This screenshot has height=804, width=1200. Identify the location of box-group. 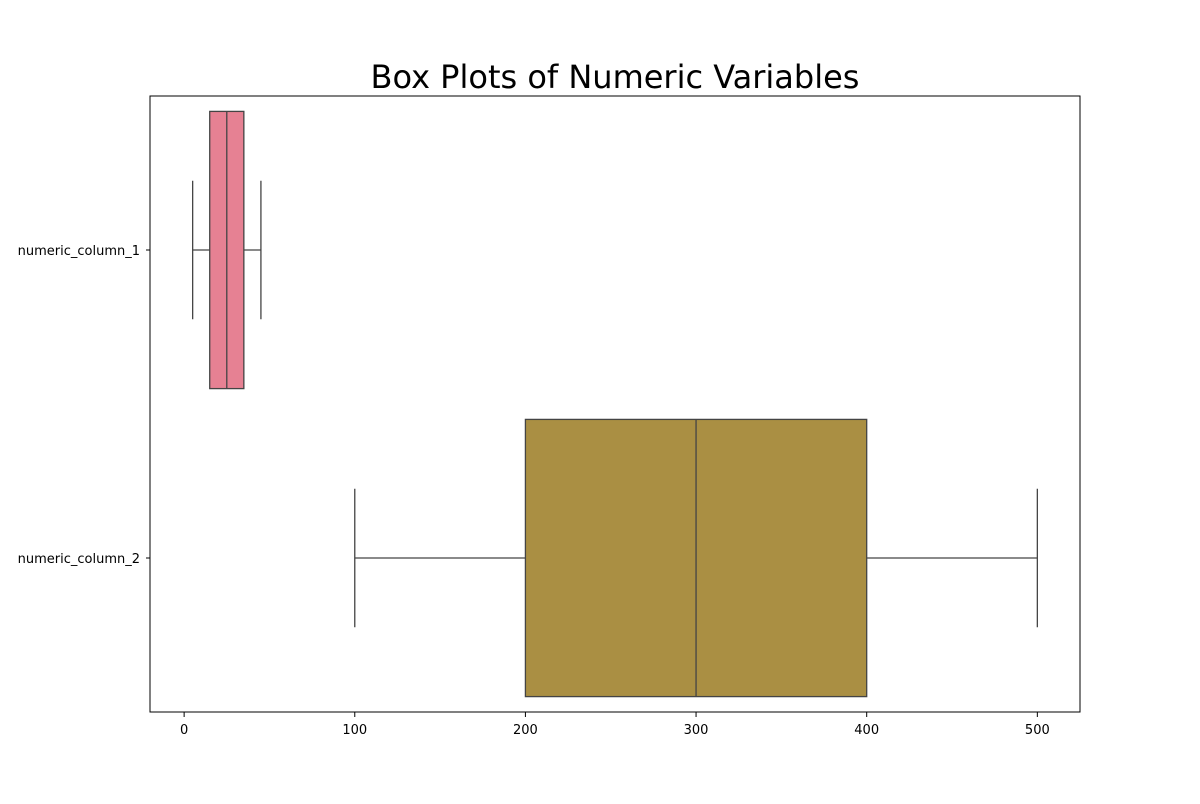
(227, 250).